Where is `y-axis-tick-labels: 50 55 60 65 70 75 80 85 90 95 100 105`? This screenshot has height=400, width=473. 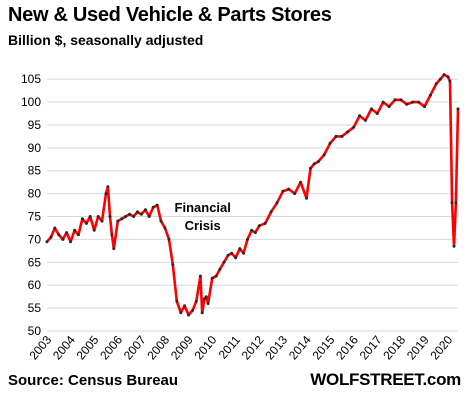 y-axis-tick-labels: 50 55 60 65 70 75 80 85 90 95 100 105 is located at coordinates (31, 205).